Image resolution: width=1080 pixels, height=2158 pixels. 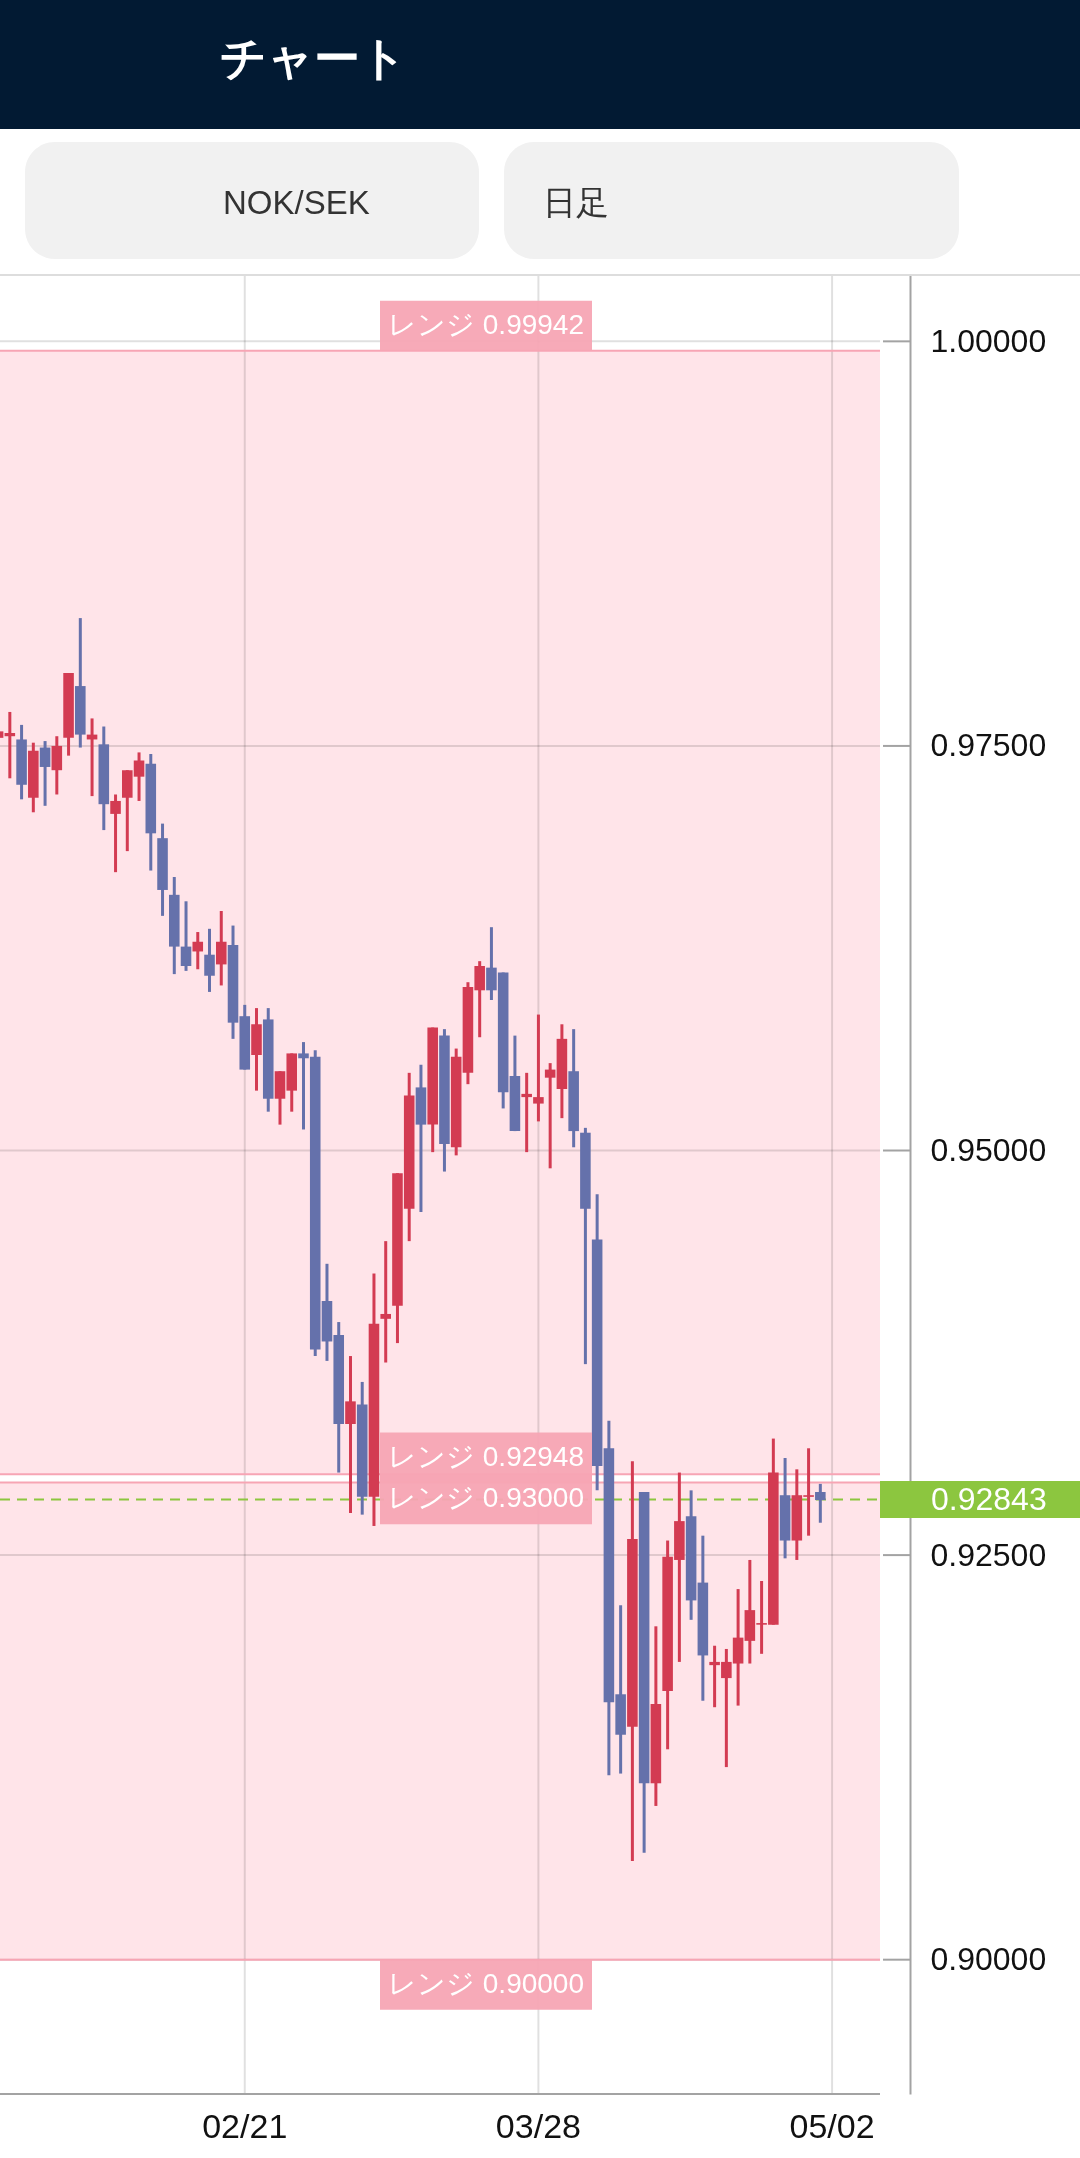 I want to click on x-tick-label: 03/28, so click(x=538, y=2125).